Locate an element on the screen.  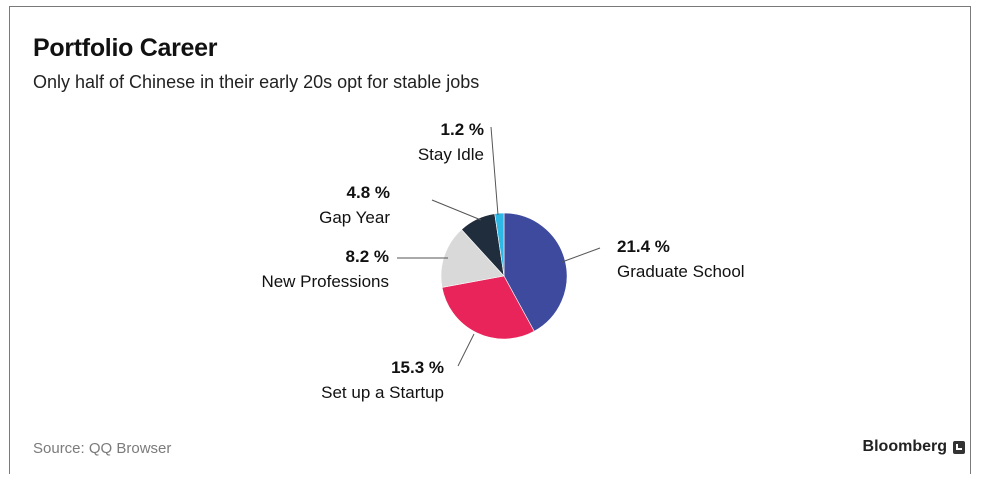
slice-value-label: 1.2 % is located at coordinates (462, 129).